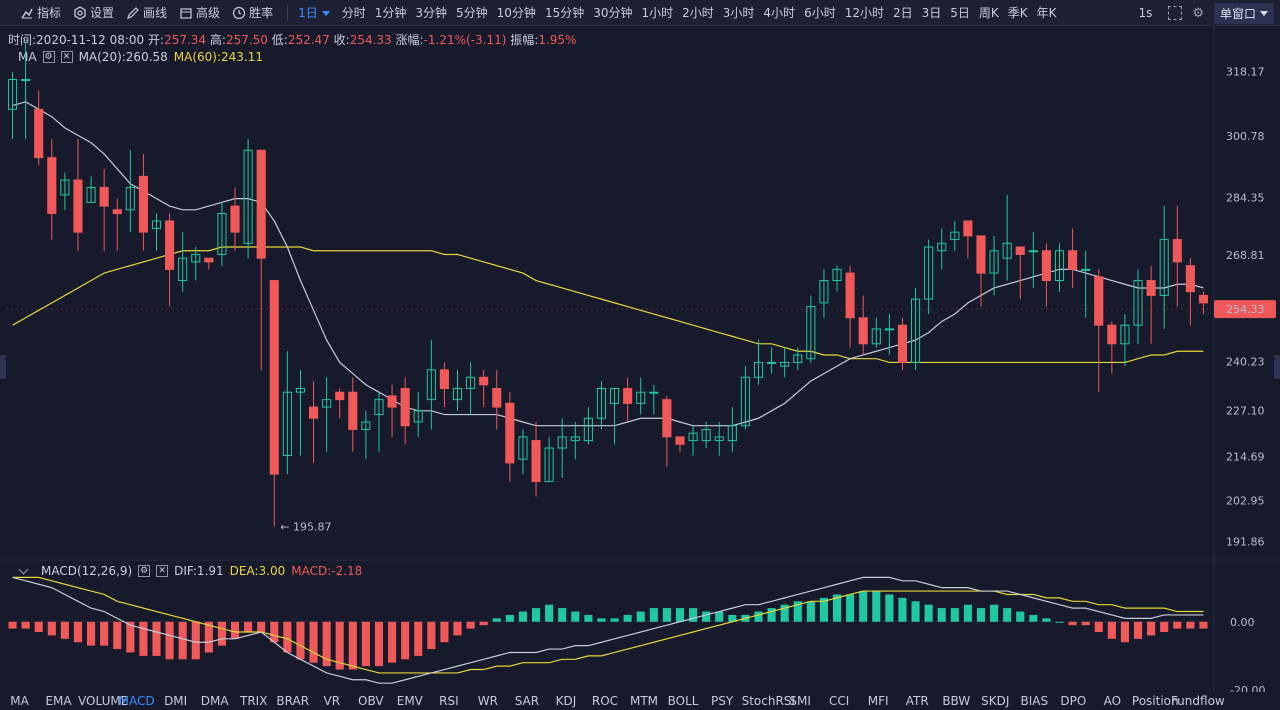  I want to click on ma-settings-icon: ⚙, so click(48, 57).